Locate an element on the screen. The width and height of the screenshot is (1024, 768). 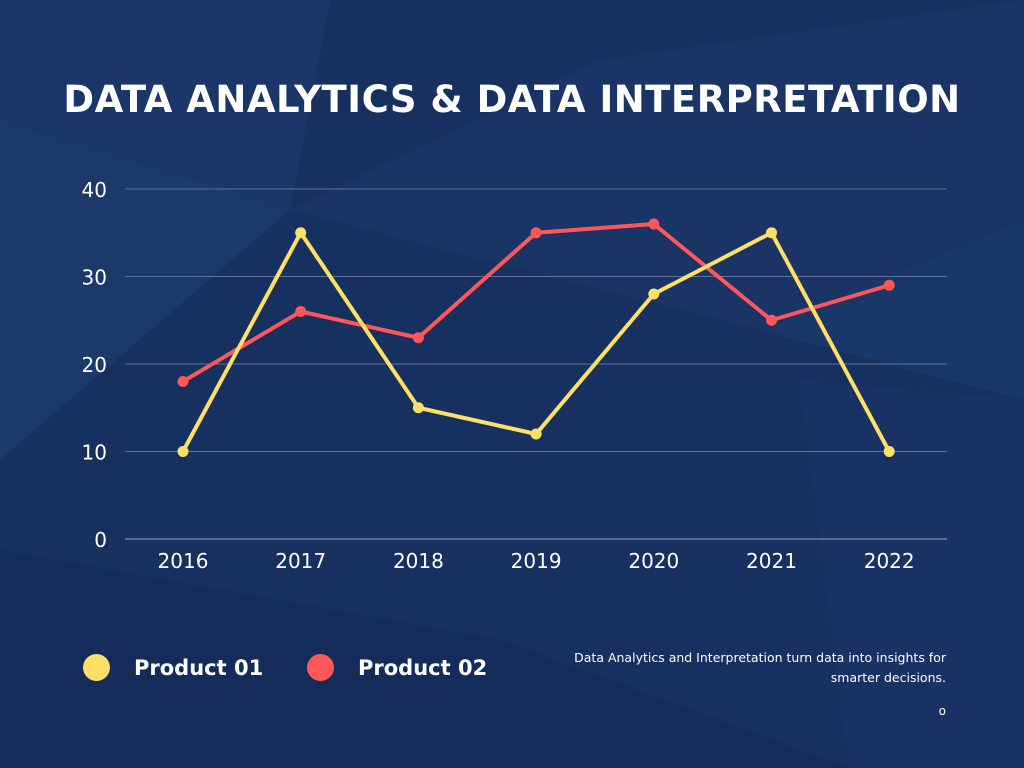
x-tick-label: 2021 is located at coordinates (771, 561).